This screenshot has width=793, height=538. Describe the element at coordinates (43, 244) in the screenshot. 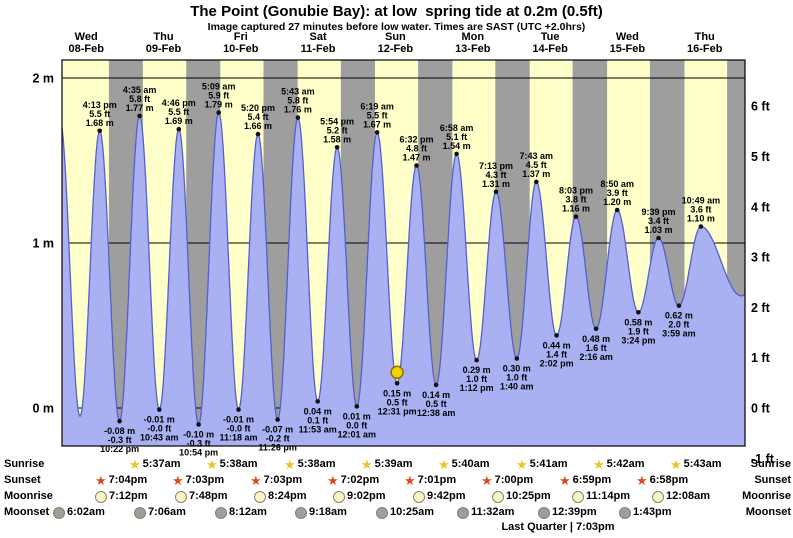

I see `y-axis-label-m: 1 m` at that location.